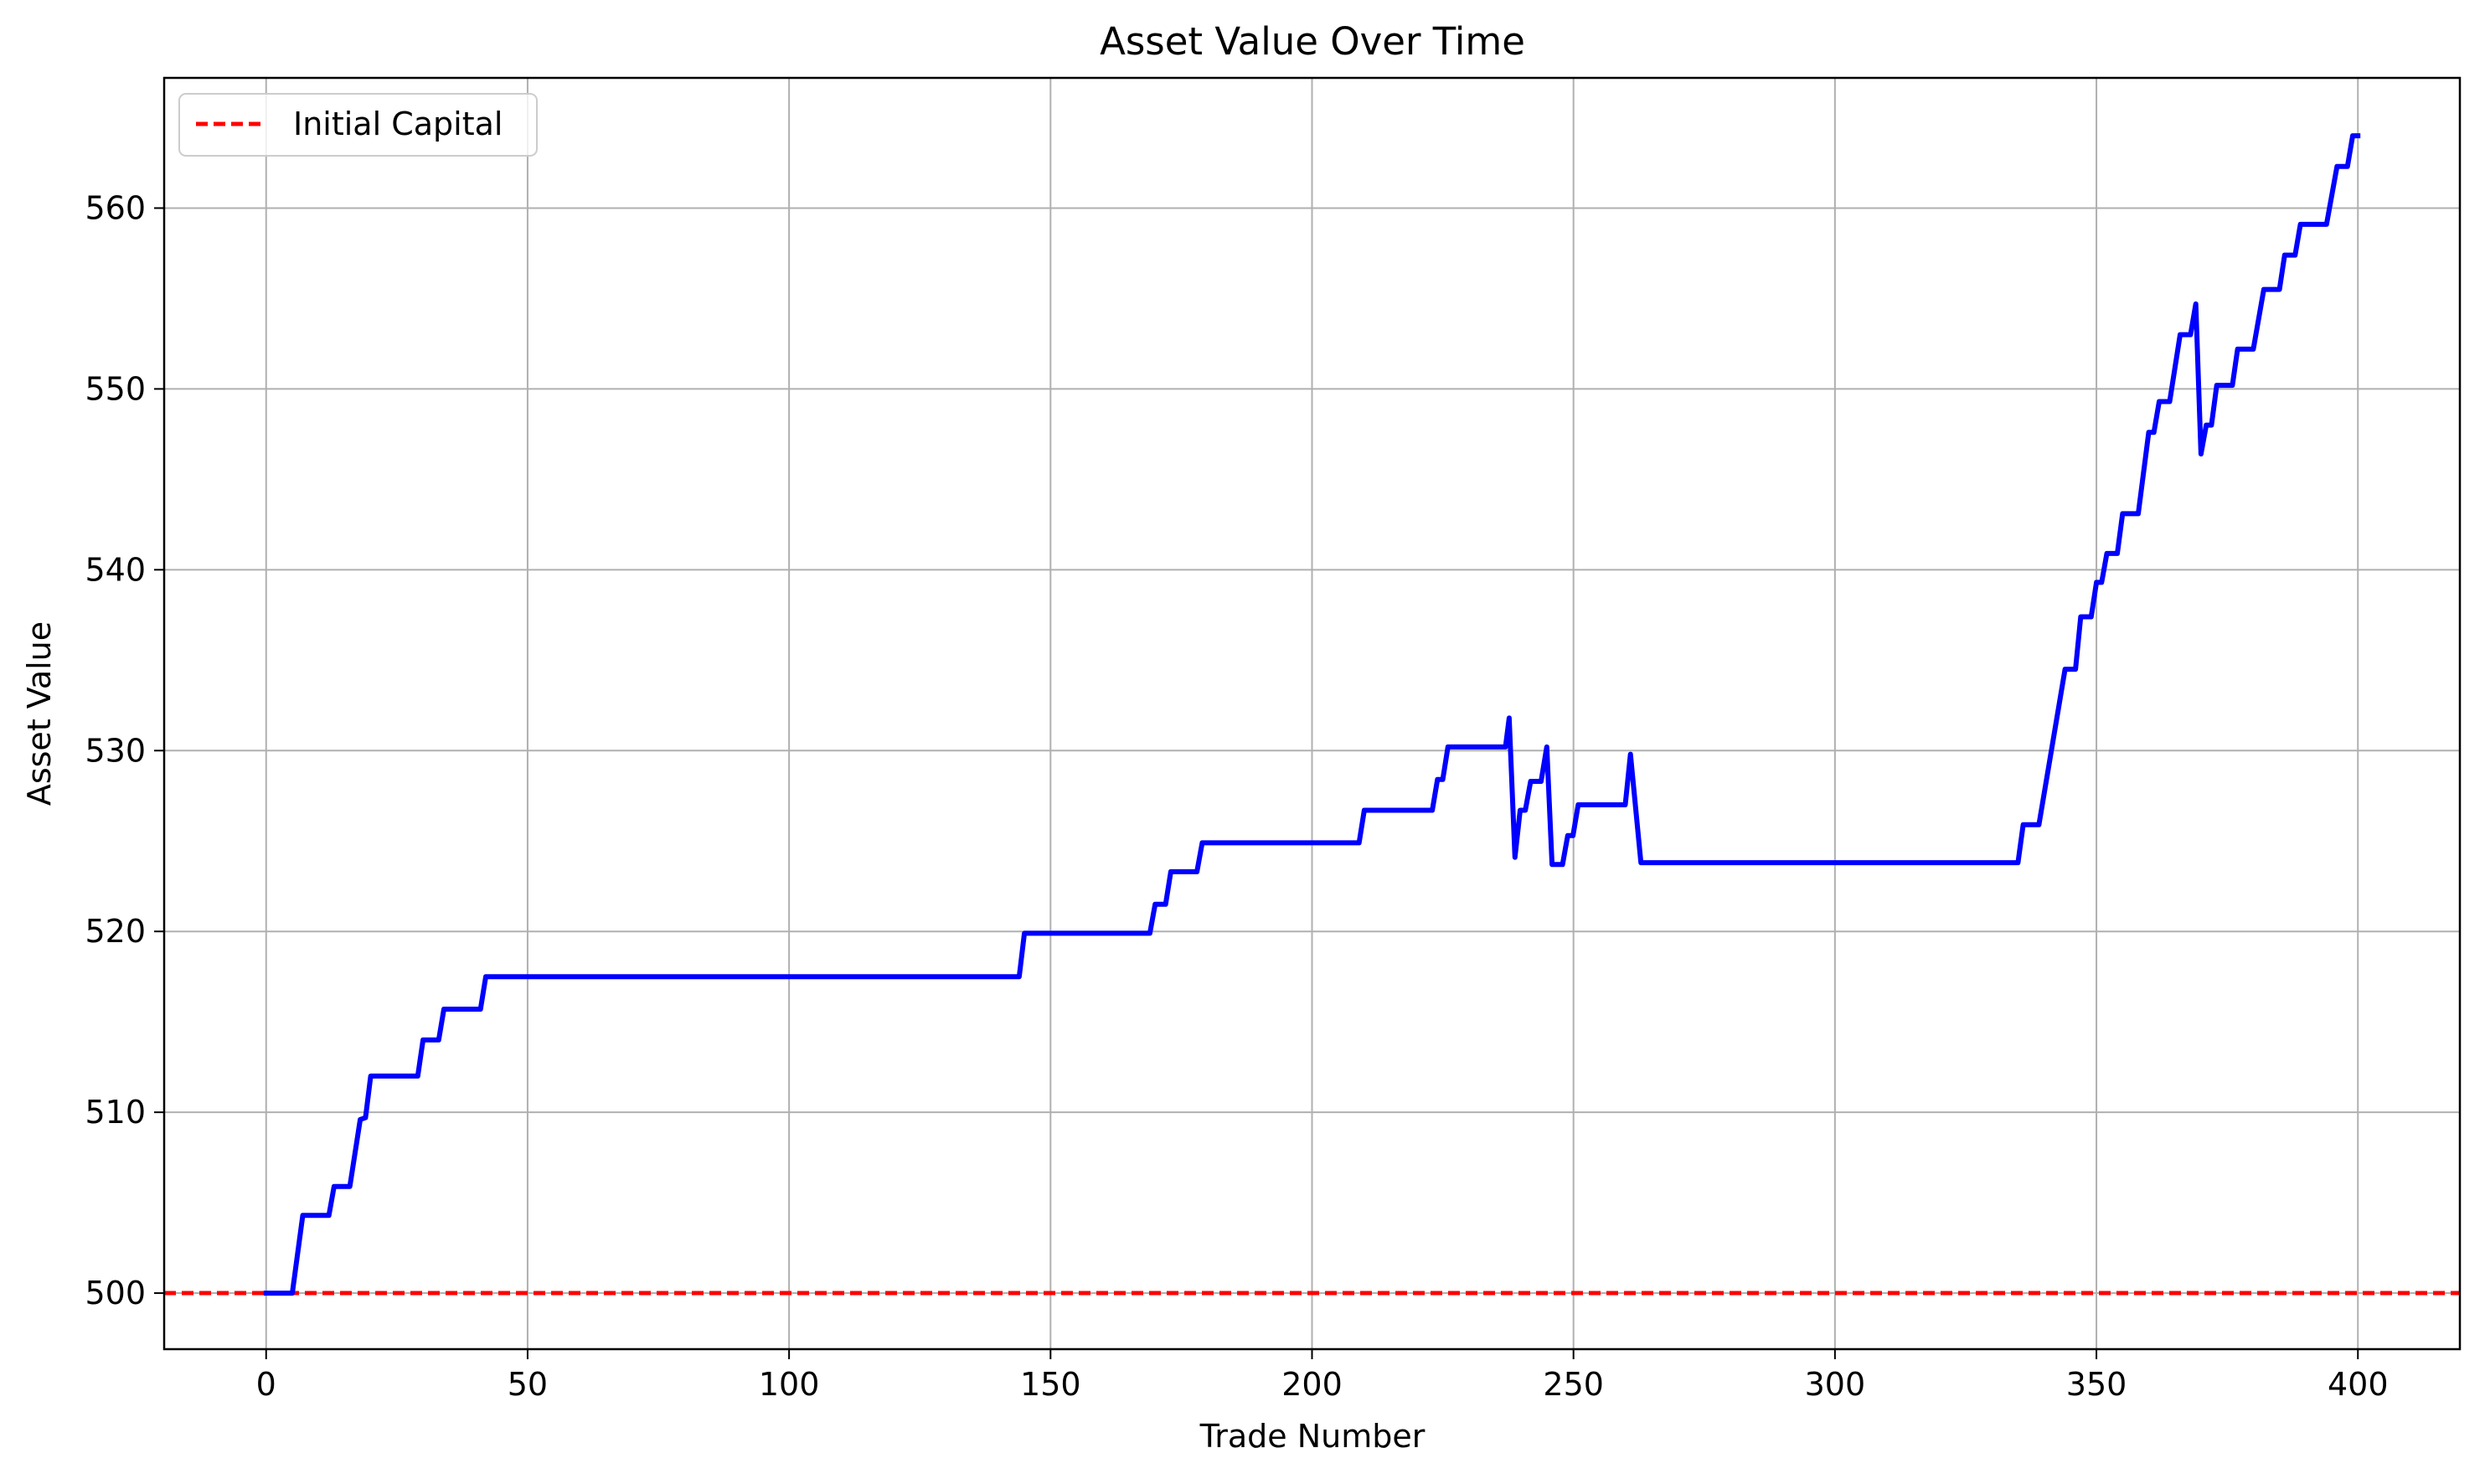  What do you see at coordinates (2096, 1384) in the screenshot?
I see `x-tick-label: 350` at bounding box center [2096, 1384].